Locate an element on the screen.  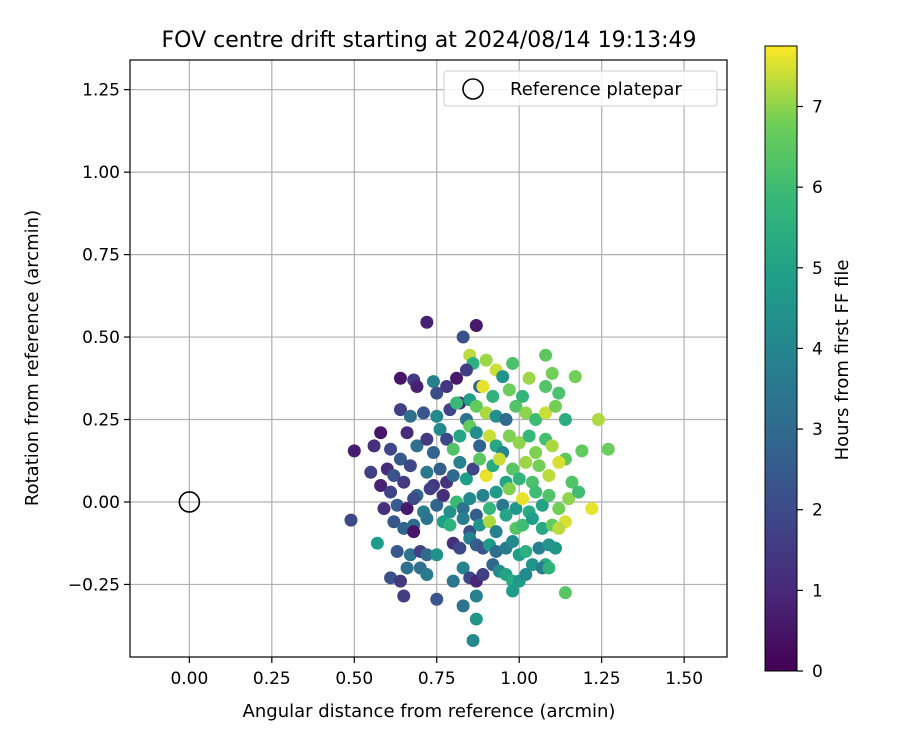
x-tick-label: 0.75 is located at coordinates (437, 679).